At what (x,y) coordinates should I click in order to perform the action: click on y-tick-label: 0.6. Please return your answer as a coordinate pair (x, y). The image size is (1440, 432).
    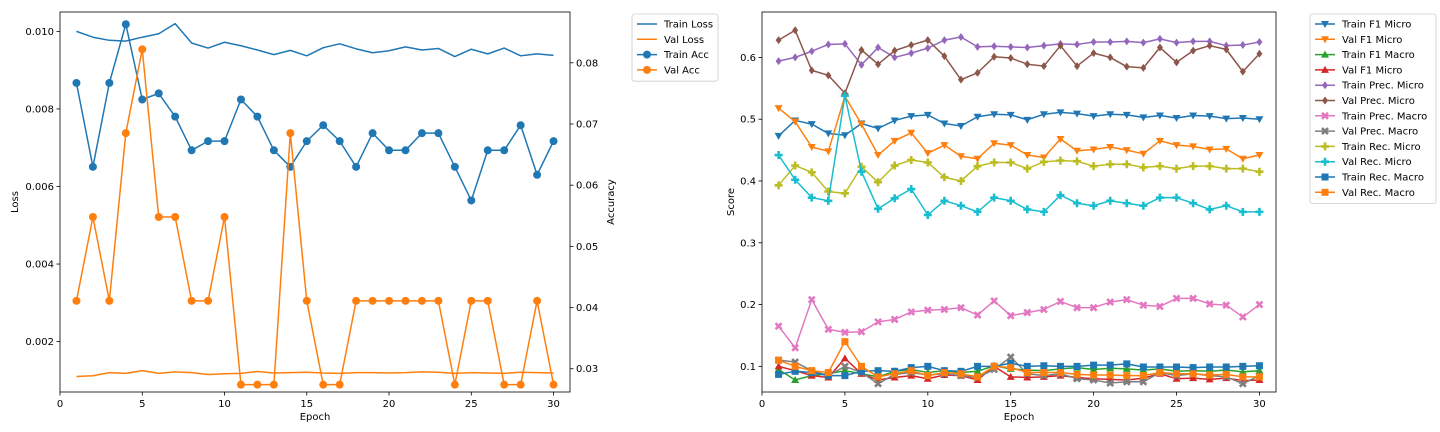
    Looking at the image, I should click on (748, 58).